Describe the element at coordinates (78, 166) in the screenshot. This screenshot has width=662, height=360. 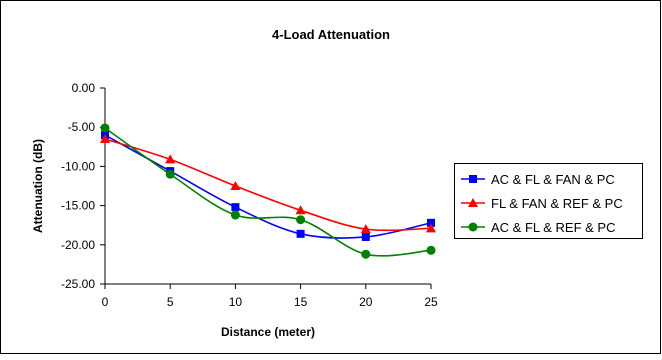
I see `y-tick-label: -10.00` at that location.